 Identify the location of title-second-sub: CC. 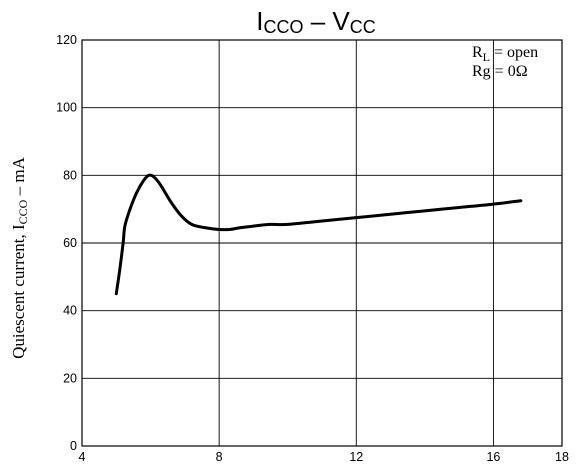
(363, 27).